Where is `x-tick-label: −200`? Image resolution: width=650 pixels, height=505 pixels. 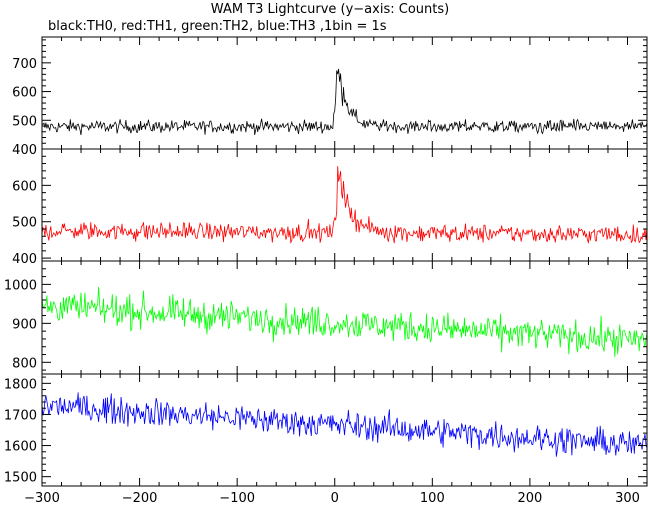 x-tick-label: −200 is located at coordinates (140, 498).